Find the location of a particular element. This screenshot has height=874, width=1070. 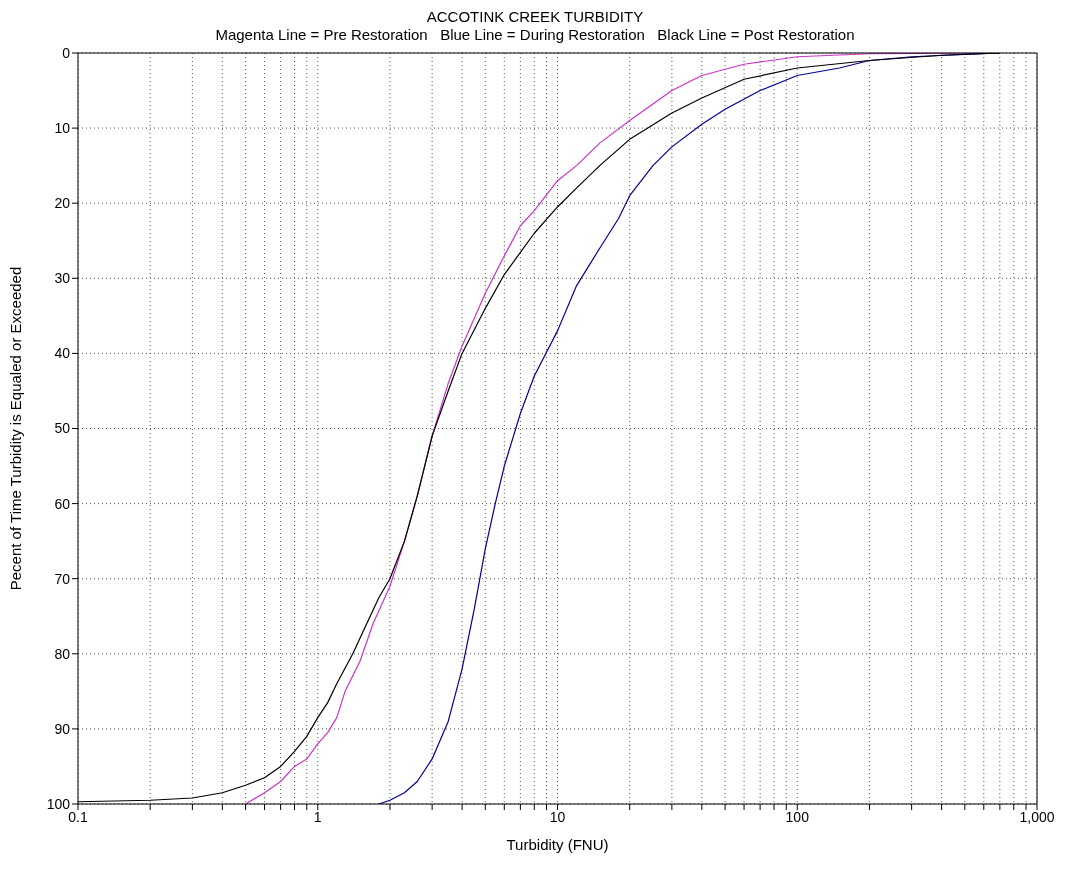

y-tick-label: 30 is located at coordinates (62, 278).